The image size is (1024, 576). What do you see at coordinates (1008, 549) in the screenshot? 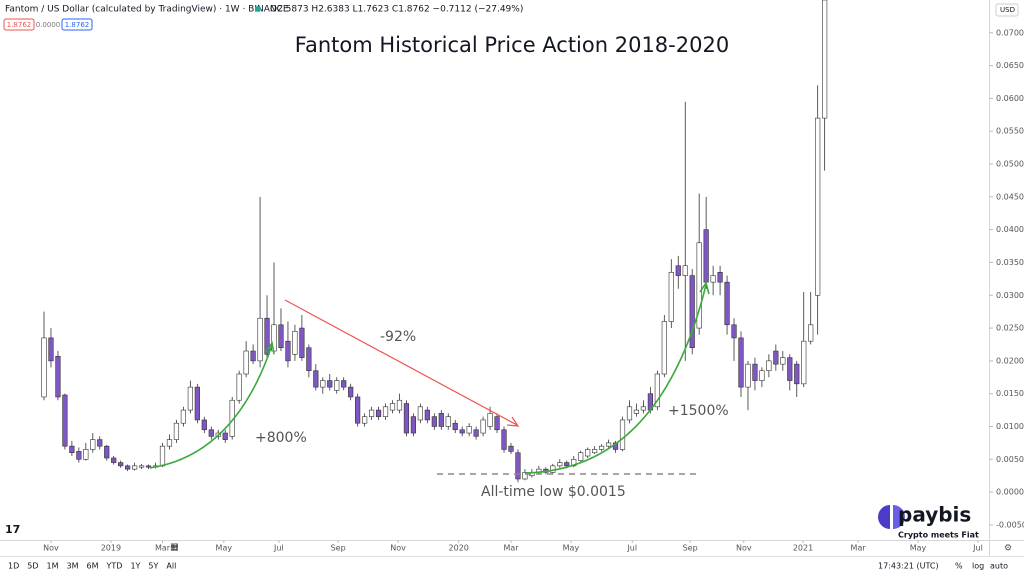
I see `settings-icon: ⚙` at bounding box center [1008, 549].